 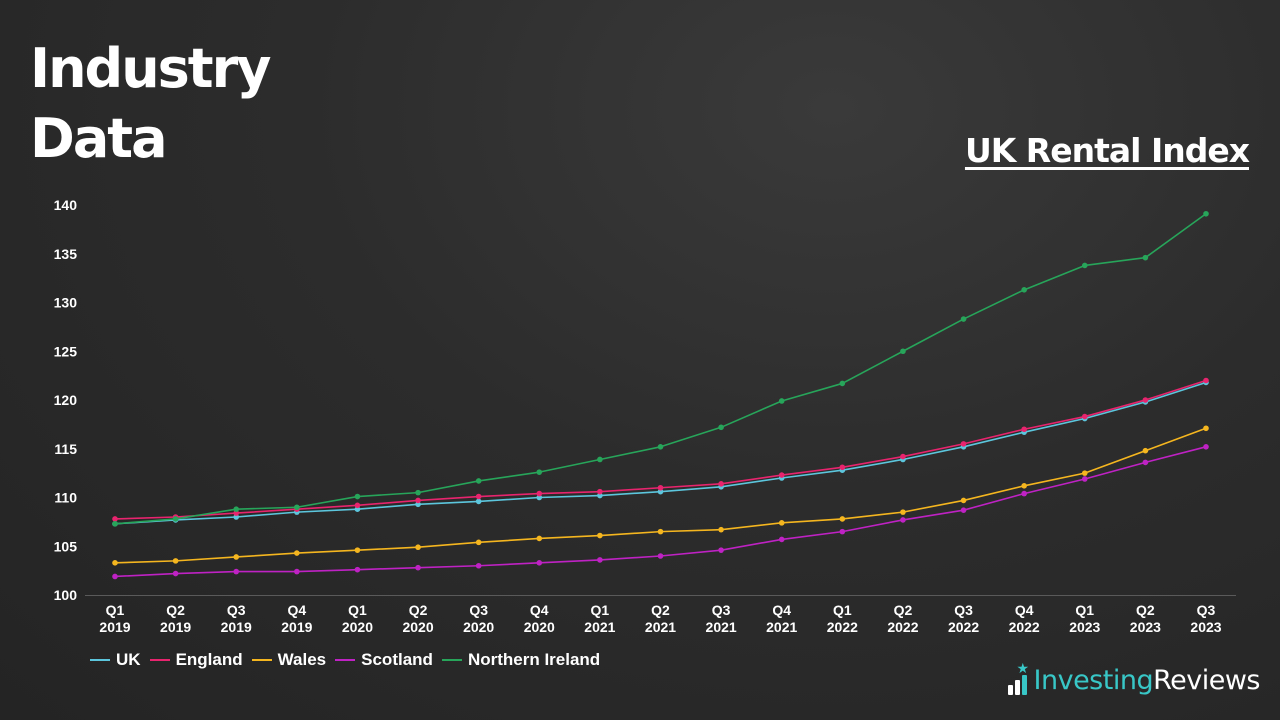 What do you see at coordinates (781, 618) in the screenshot?
I see `x-tick-label: Q4 2021` at bounding box center [781, 618].